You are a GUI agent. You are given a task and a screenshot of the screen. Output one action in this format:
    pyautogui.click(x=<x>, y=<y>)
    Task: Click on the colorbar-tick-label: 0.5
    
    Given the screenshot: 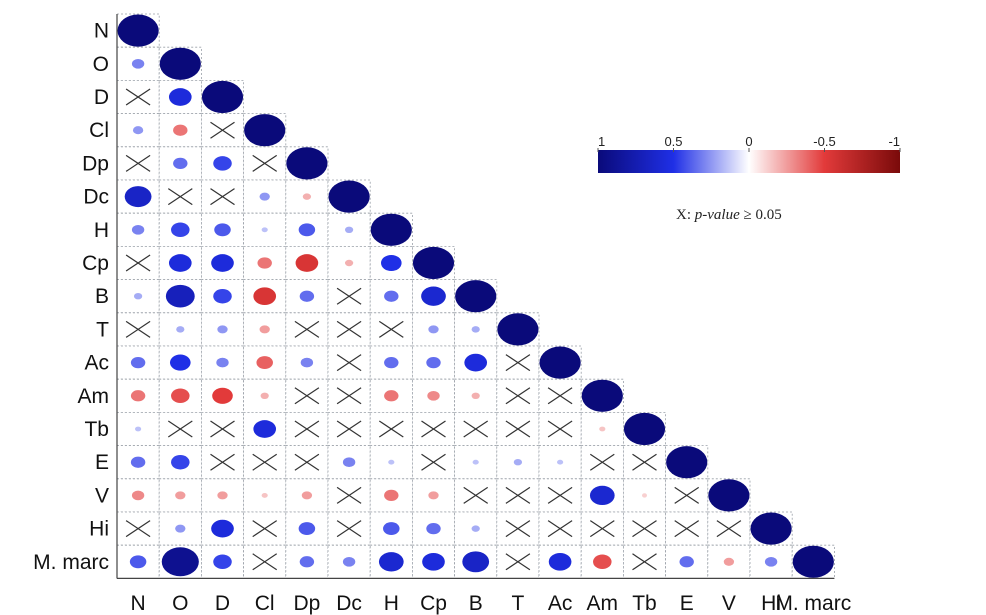 What is the action you would take?
    pyautogui.click(x=673, y=141)
    